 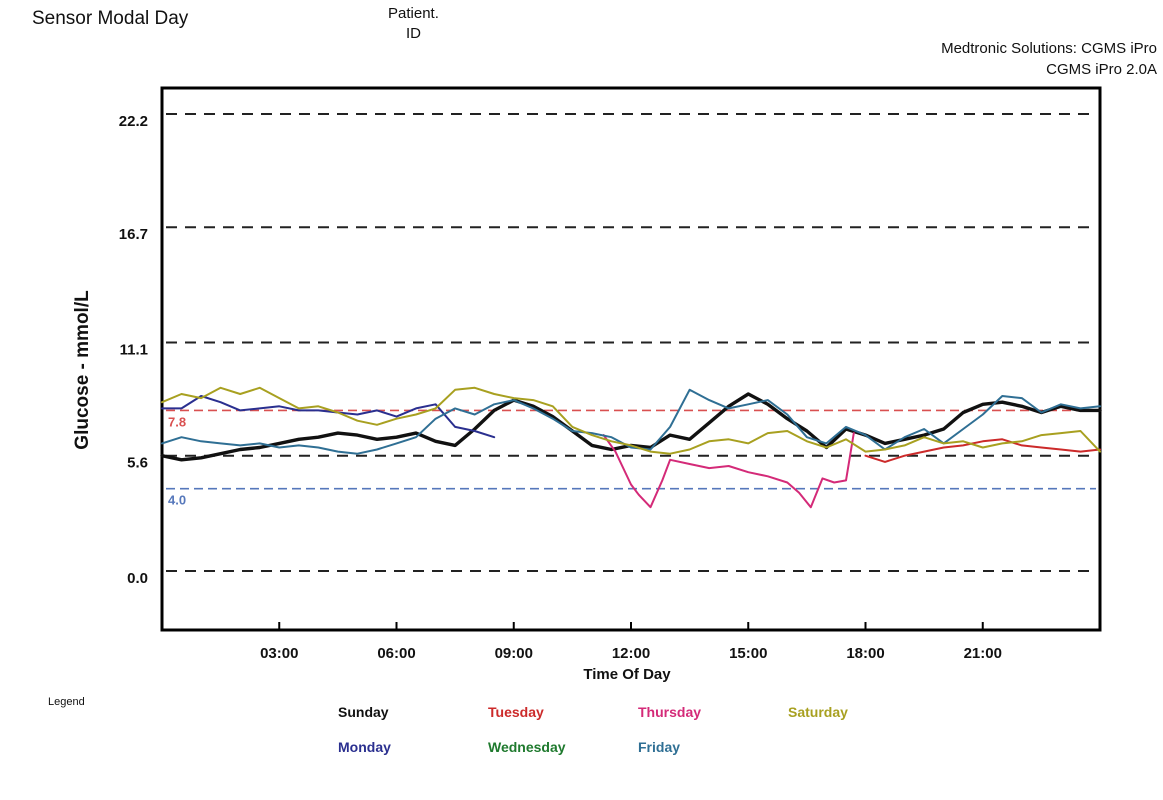 What do you see at coordinates (1049, 48) in the screenshot?
I see `vendor-line-1: Medtronic Solutions: CGMS iPro` at bounding box center [1049, 48].